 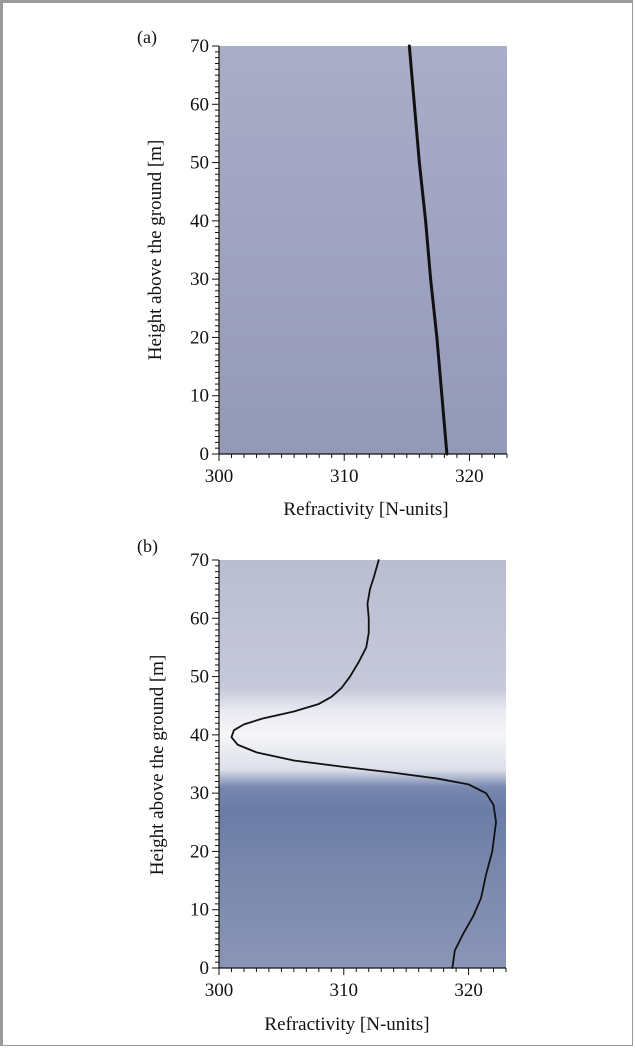 I want to click on series-line, so click(x=428, y=250).